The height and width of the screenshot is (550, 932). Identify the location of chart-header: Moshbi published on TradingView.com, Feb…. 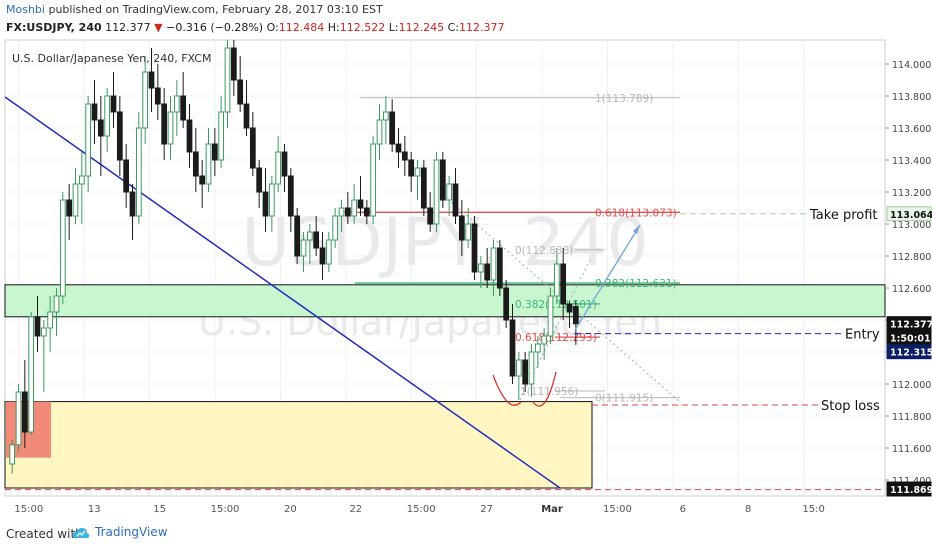
(466, 20).